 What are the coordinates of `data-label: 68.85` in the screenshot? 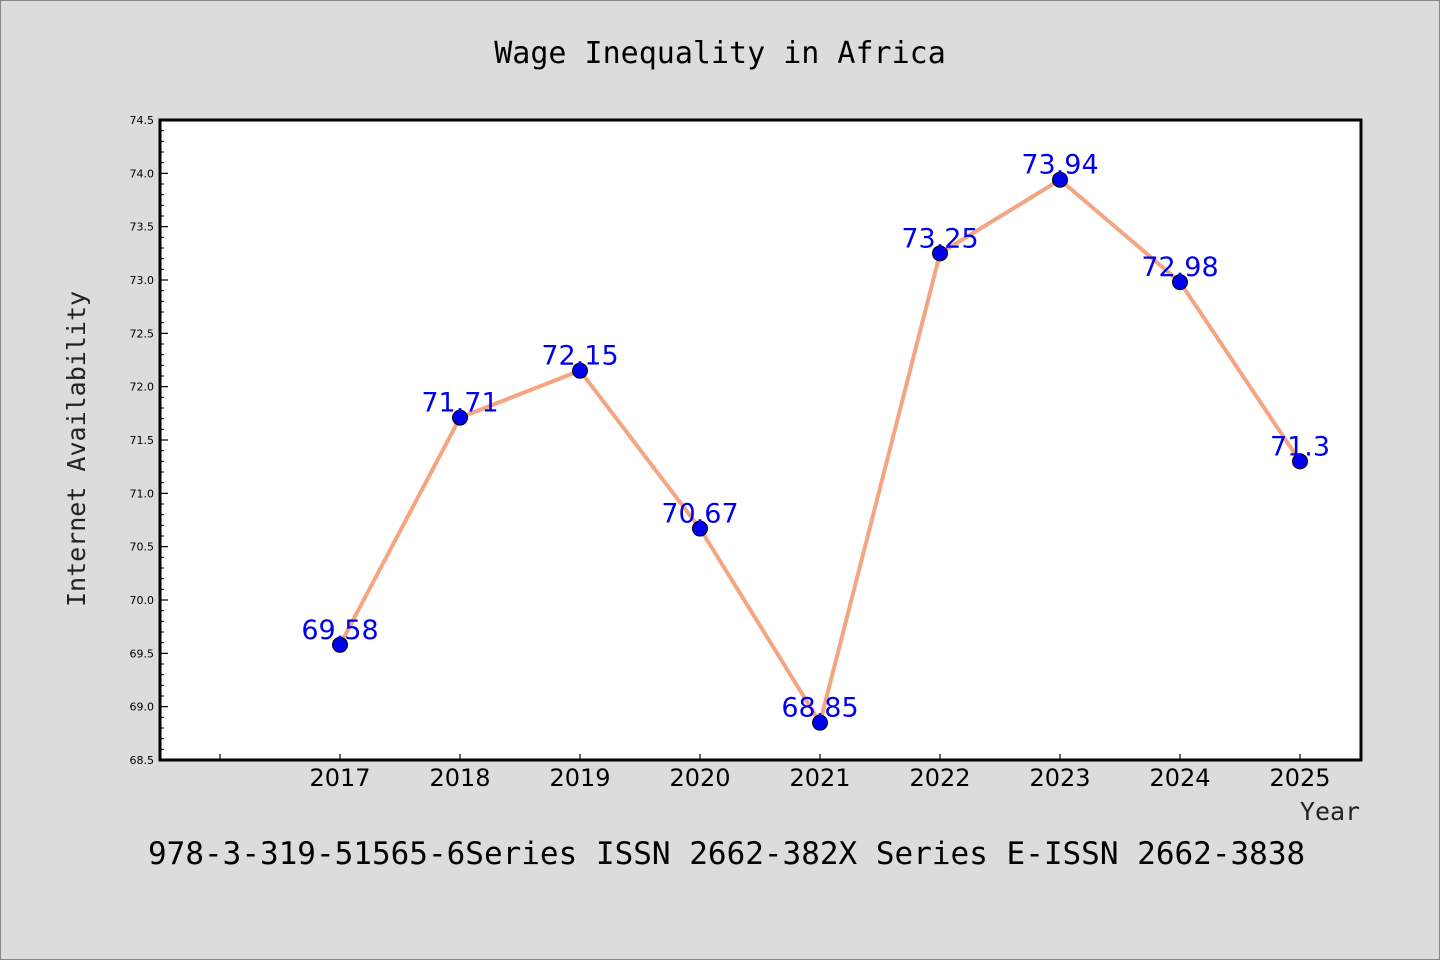 It's located at (819, 708).